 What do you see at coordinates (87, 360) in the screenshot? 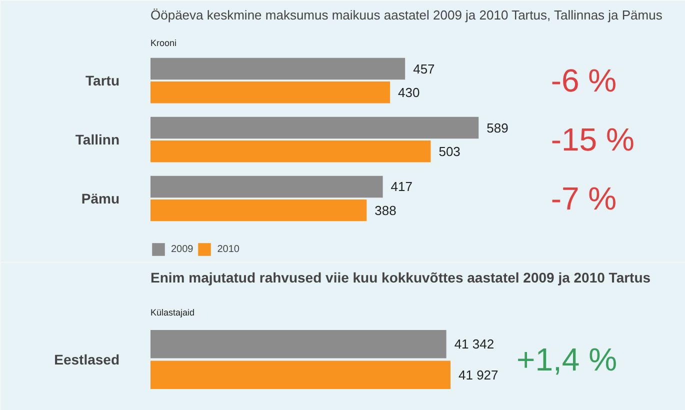
I see `y-tick-label: Eestlased` at bounding box center [87, 360].